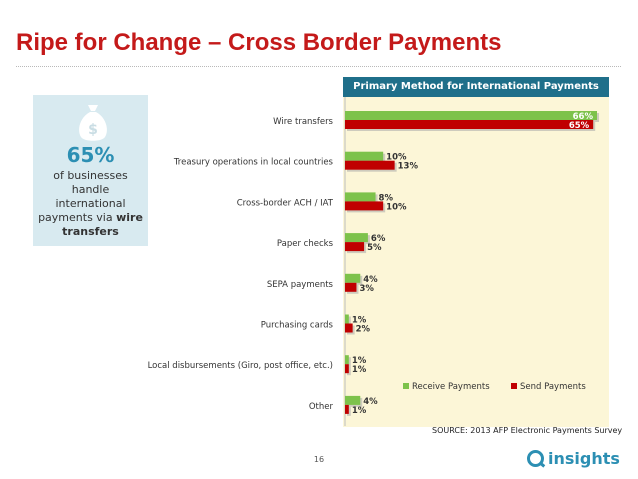 This screenshot has width=638, height=479. Describe the element at coordinates (378, 239) in the screenshot. I see `data-label: 6%` at that location.